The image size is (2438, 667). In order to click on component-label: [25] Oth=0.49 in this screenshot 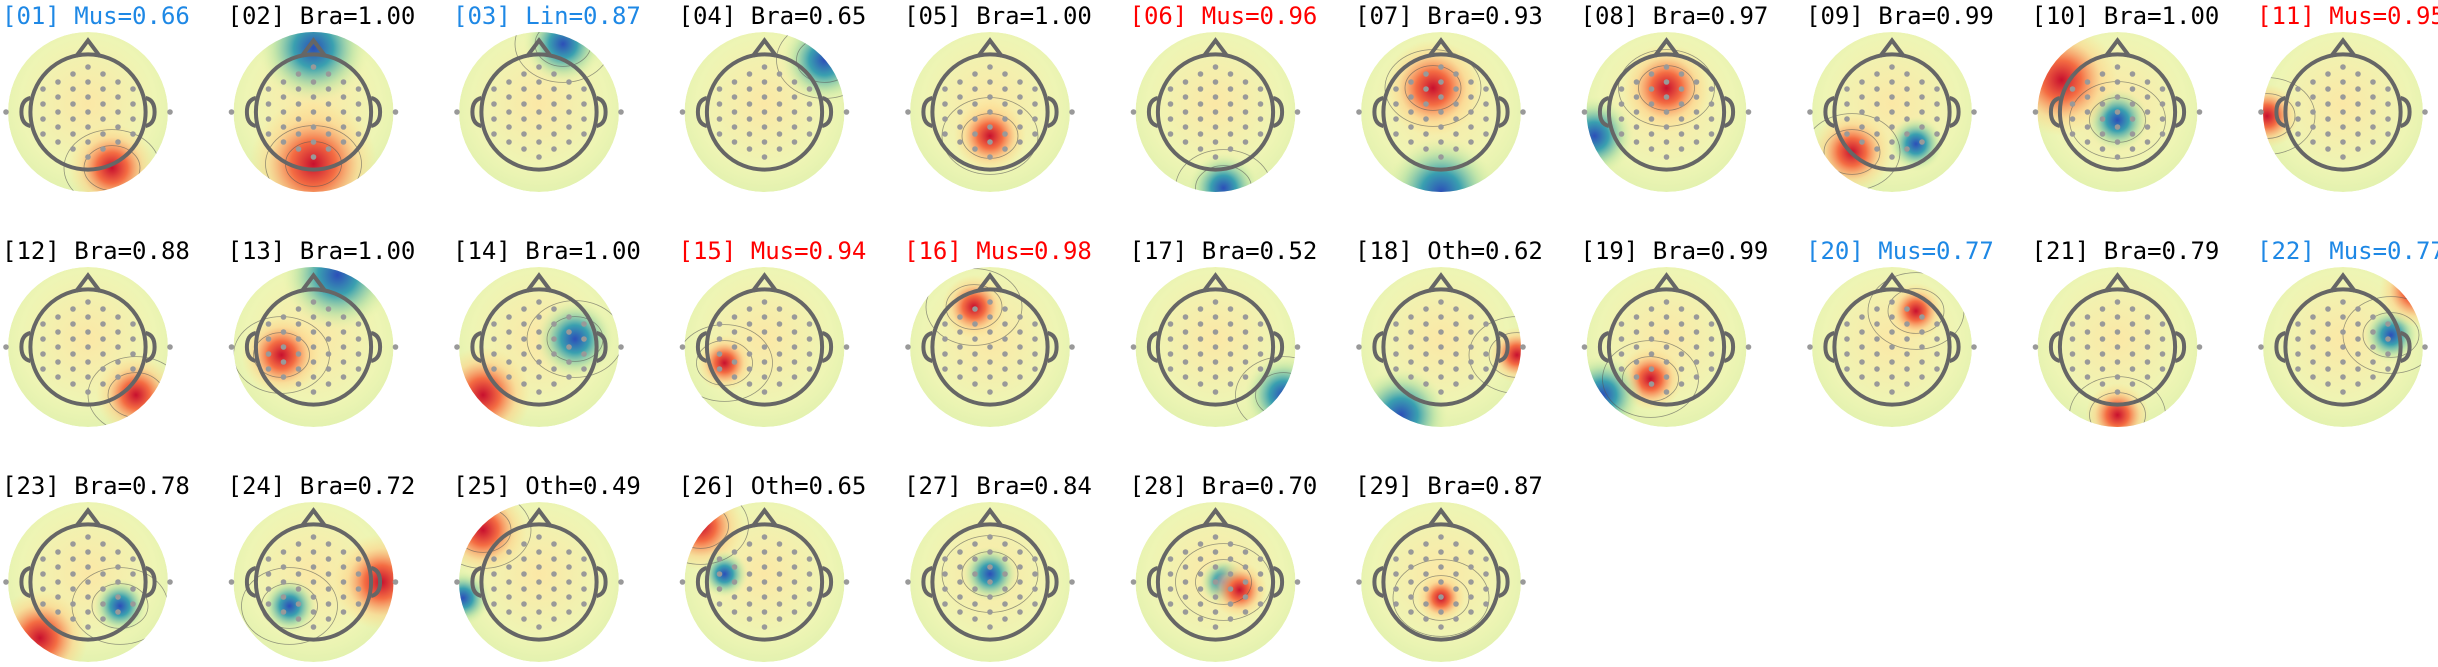, I will do `click(547, 486)`.